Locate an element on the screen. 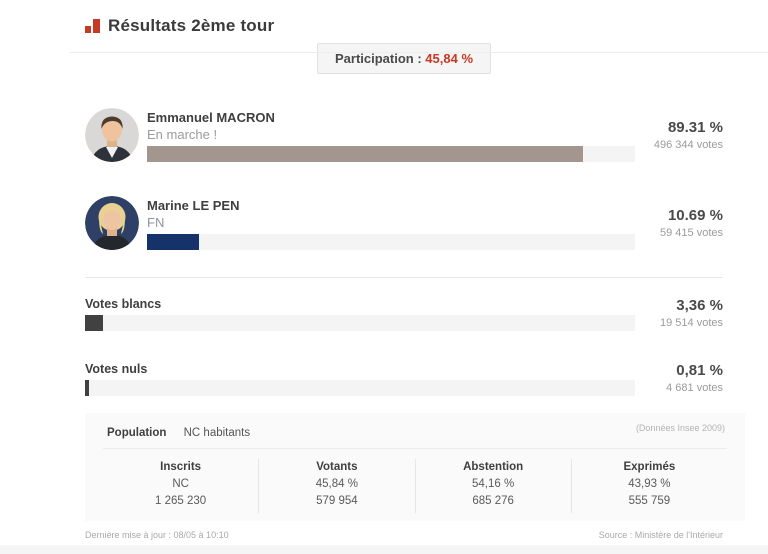 The image size is (768, 554). candidate-party: En marche ! is located at coordinates (182, 134).